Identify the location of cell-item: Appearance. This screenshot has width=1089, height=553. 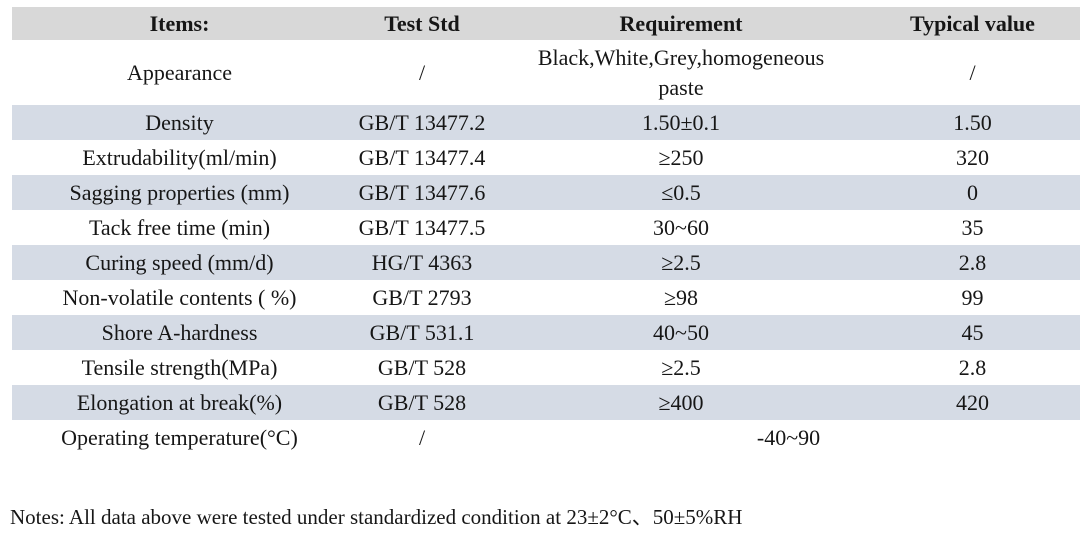
(179, 72).